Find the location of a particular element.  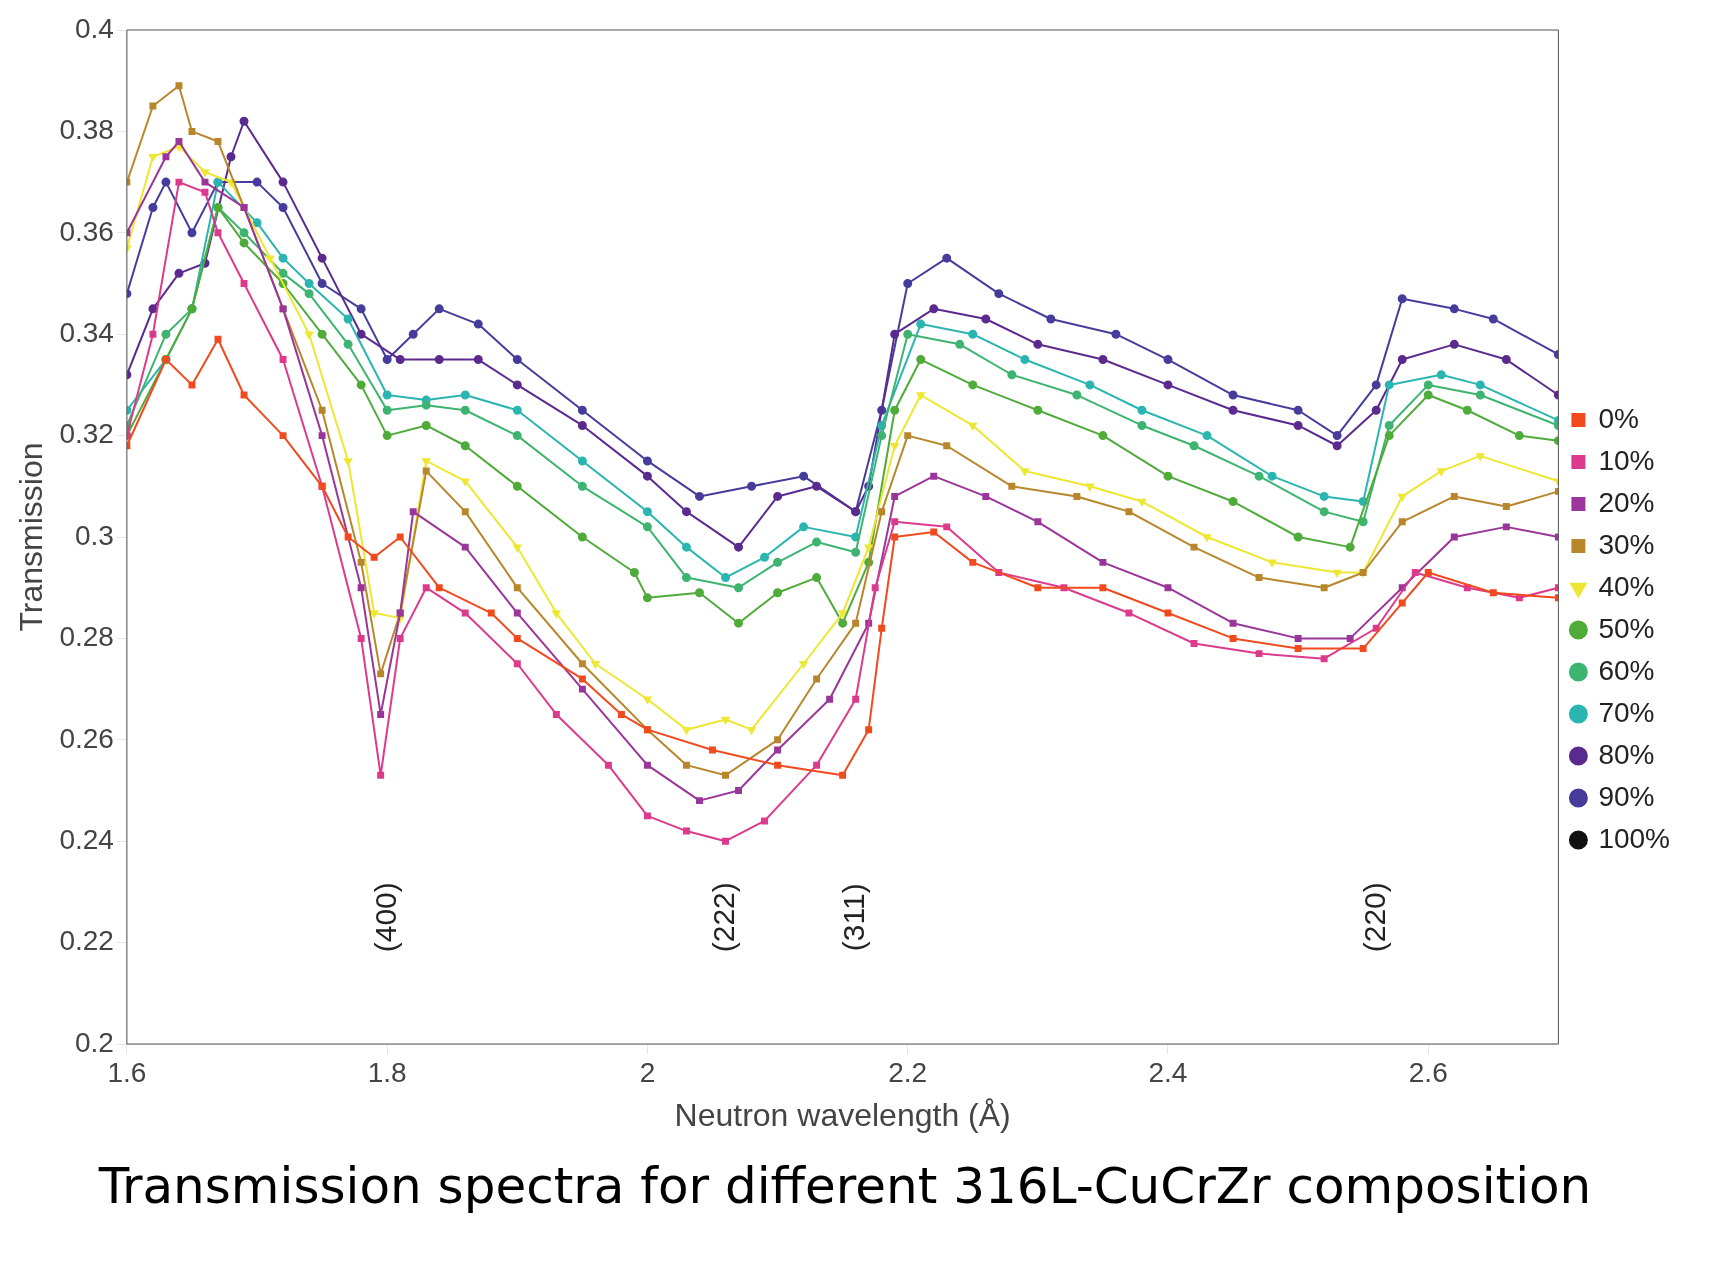

y-tick-label: 0.22 is located at coordinates (86, 941).